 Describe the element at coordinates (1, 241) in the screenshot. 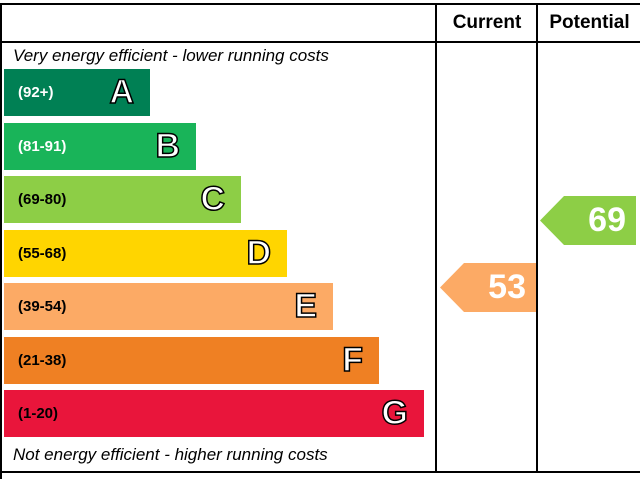

I see `frame-left-border` at that location.